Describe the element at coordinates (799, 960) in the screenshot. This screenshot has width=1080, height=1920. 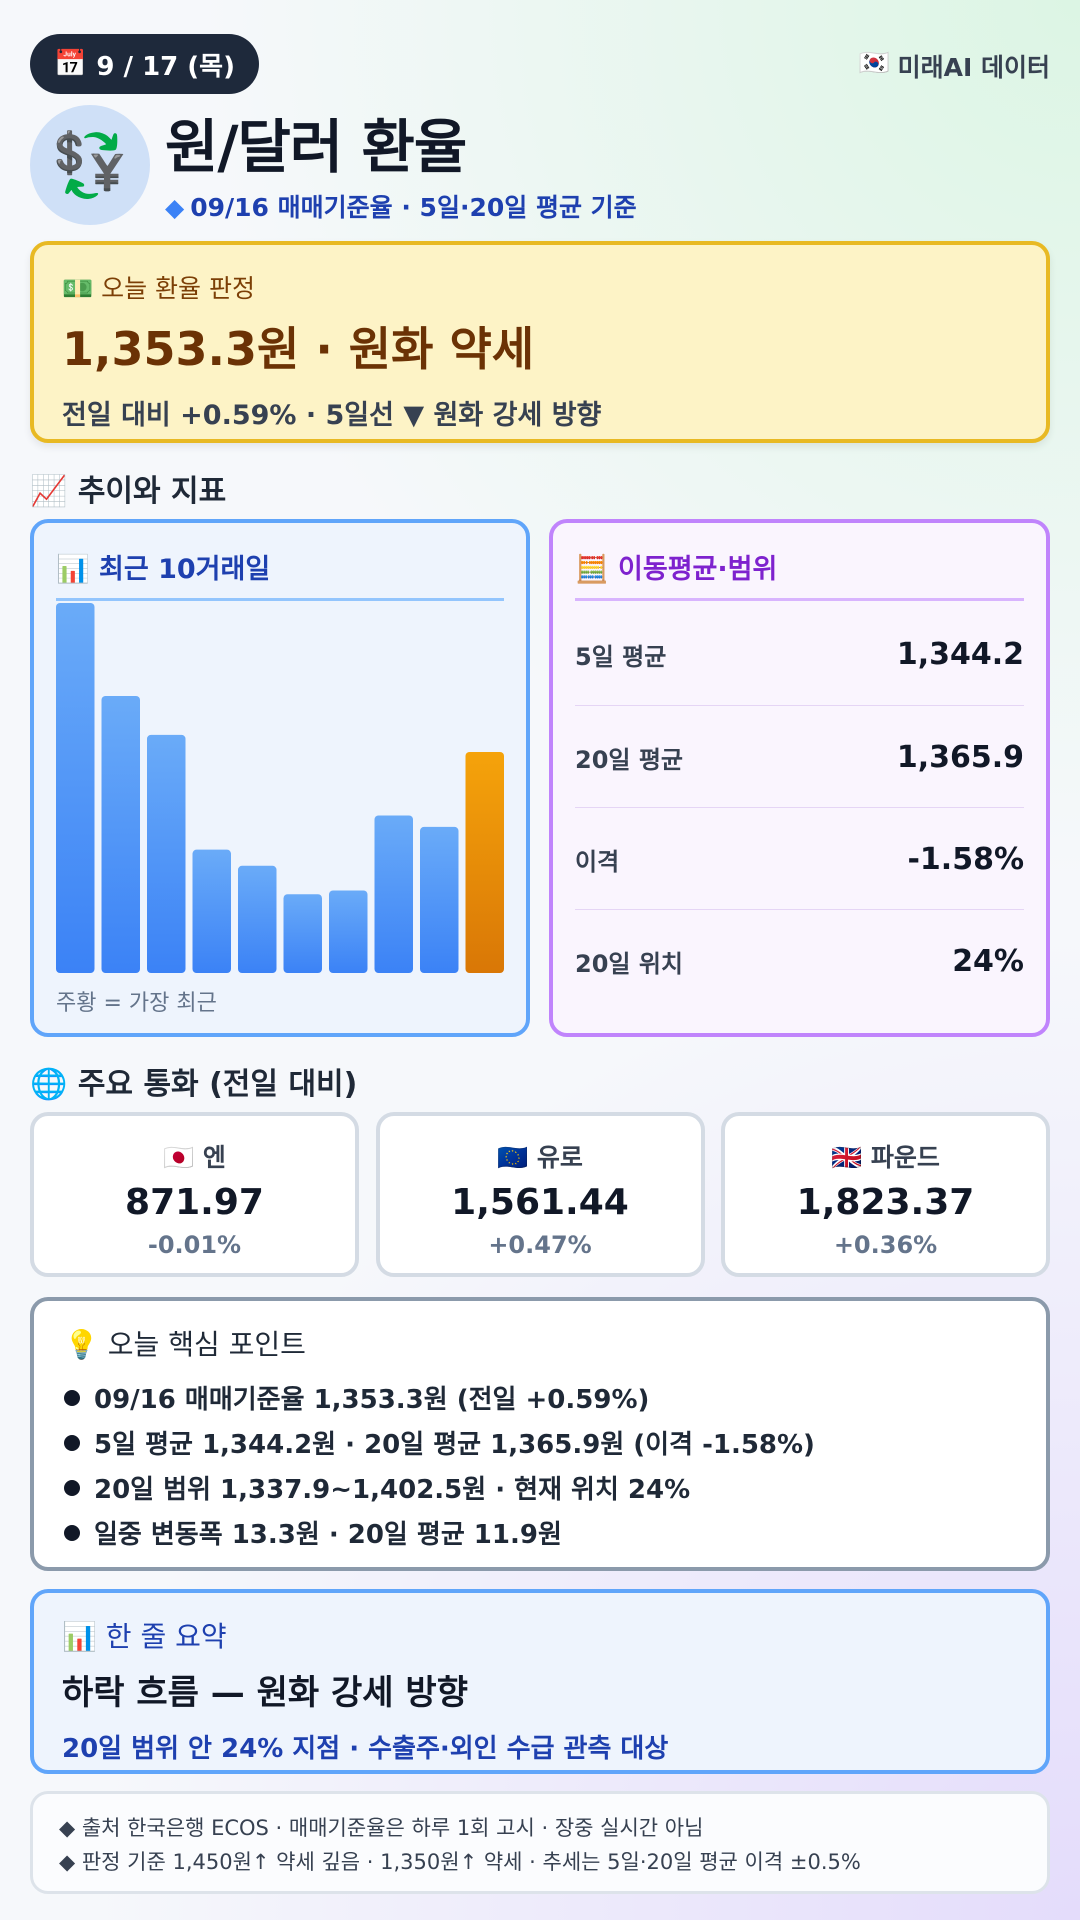
I see `average-row: 20일 위치 24%` at that location.